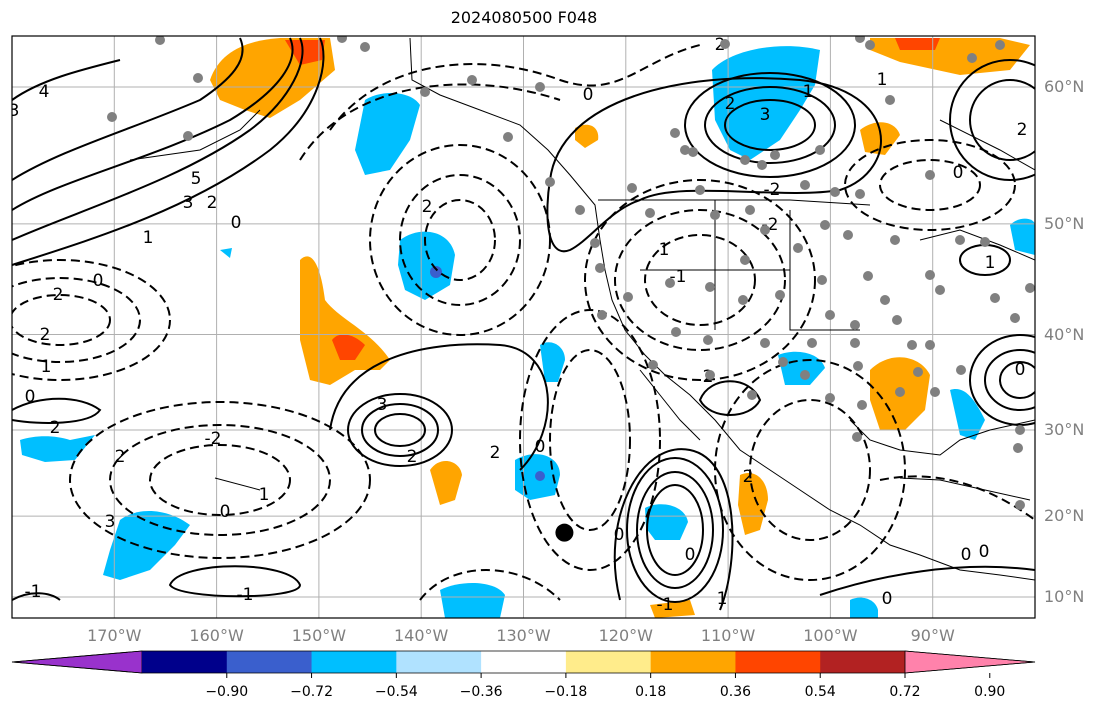 The height and width of the screenshot is (712, 1105). I want to click on lon-label: 140°W, so click(421, 635).